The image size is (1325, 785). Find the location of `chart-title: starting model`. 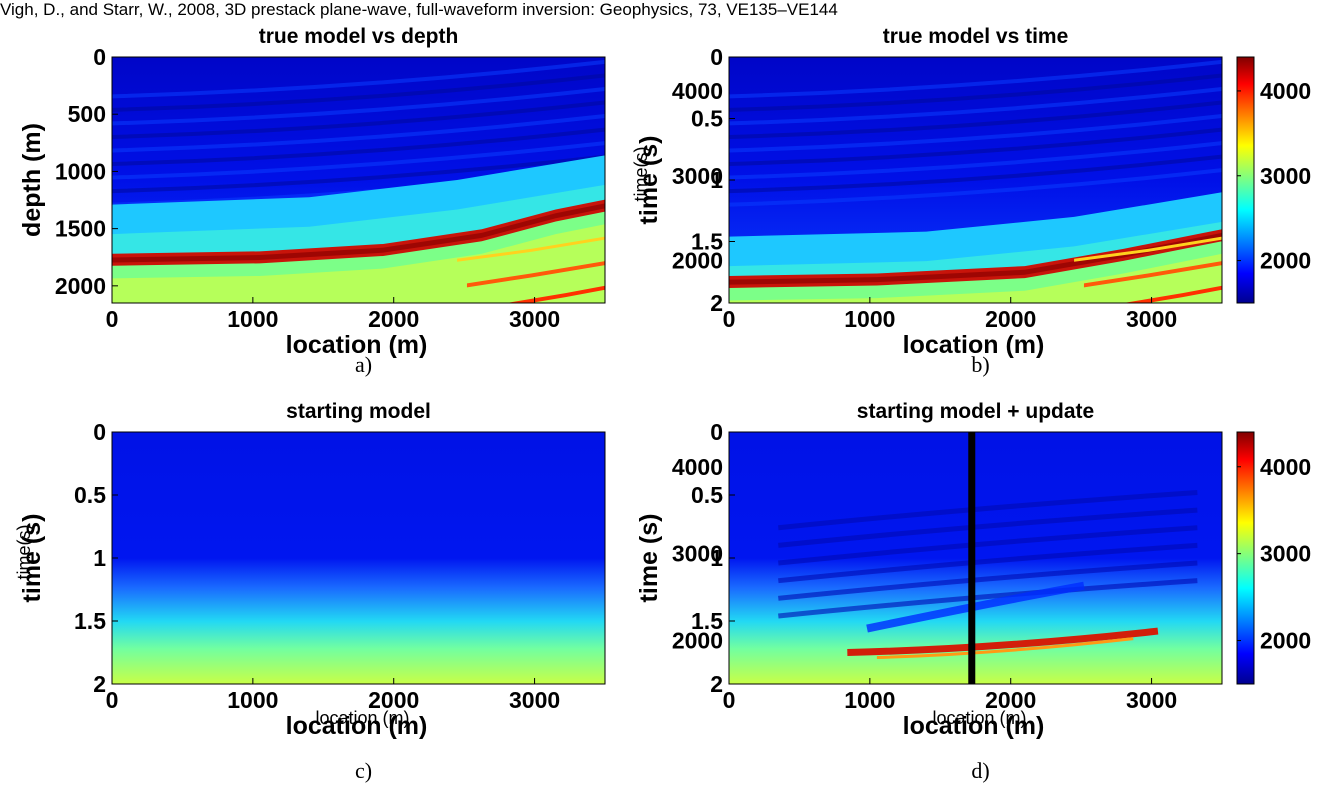

chart-title: starting model is located at coordinates (358, 411).